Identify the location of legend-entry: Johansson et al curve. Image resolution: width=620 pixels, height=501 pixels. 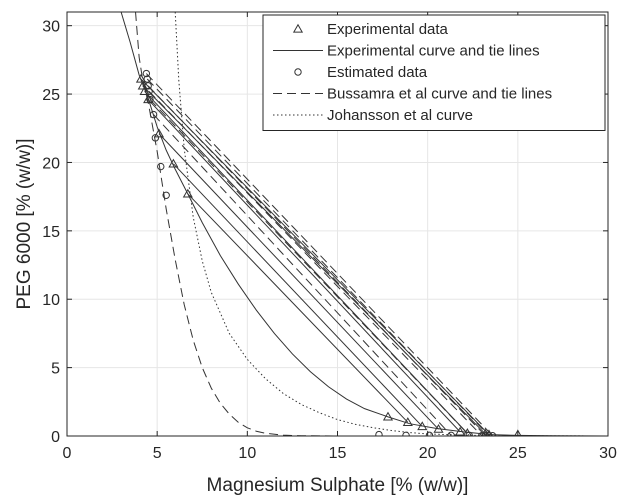
(373, 115).